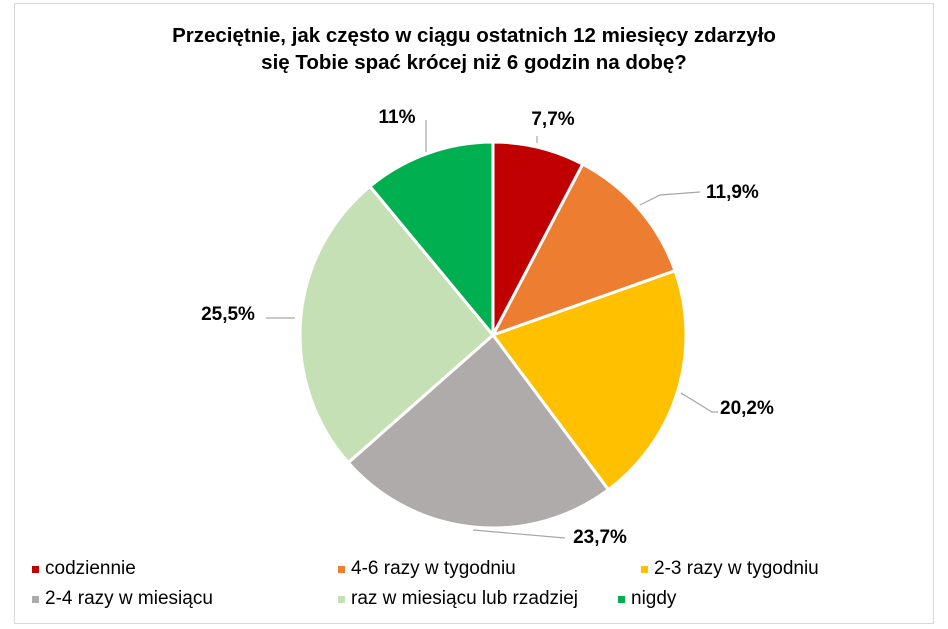  Describe the element at coordinates (465, 598) in the screenshot. I see `legend-label: raz w miesiącu lub rzadziej` at that location.